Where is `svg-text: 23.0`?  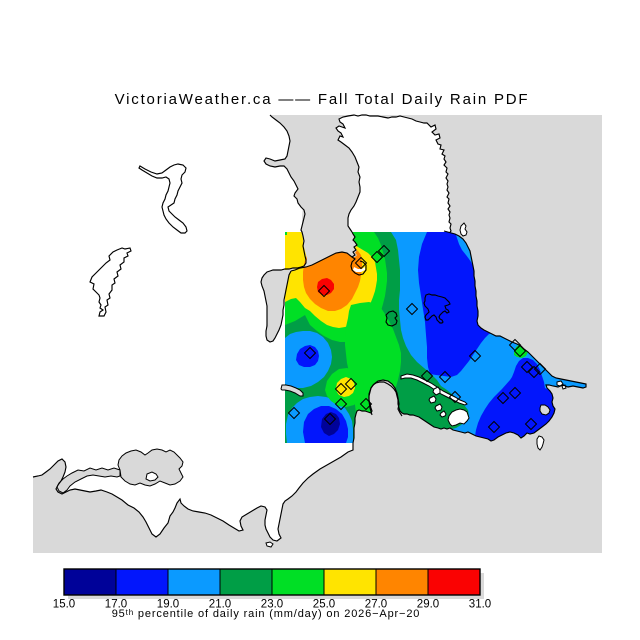
svg-text: 23.0 is located at coordinates (272, 605).